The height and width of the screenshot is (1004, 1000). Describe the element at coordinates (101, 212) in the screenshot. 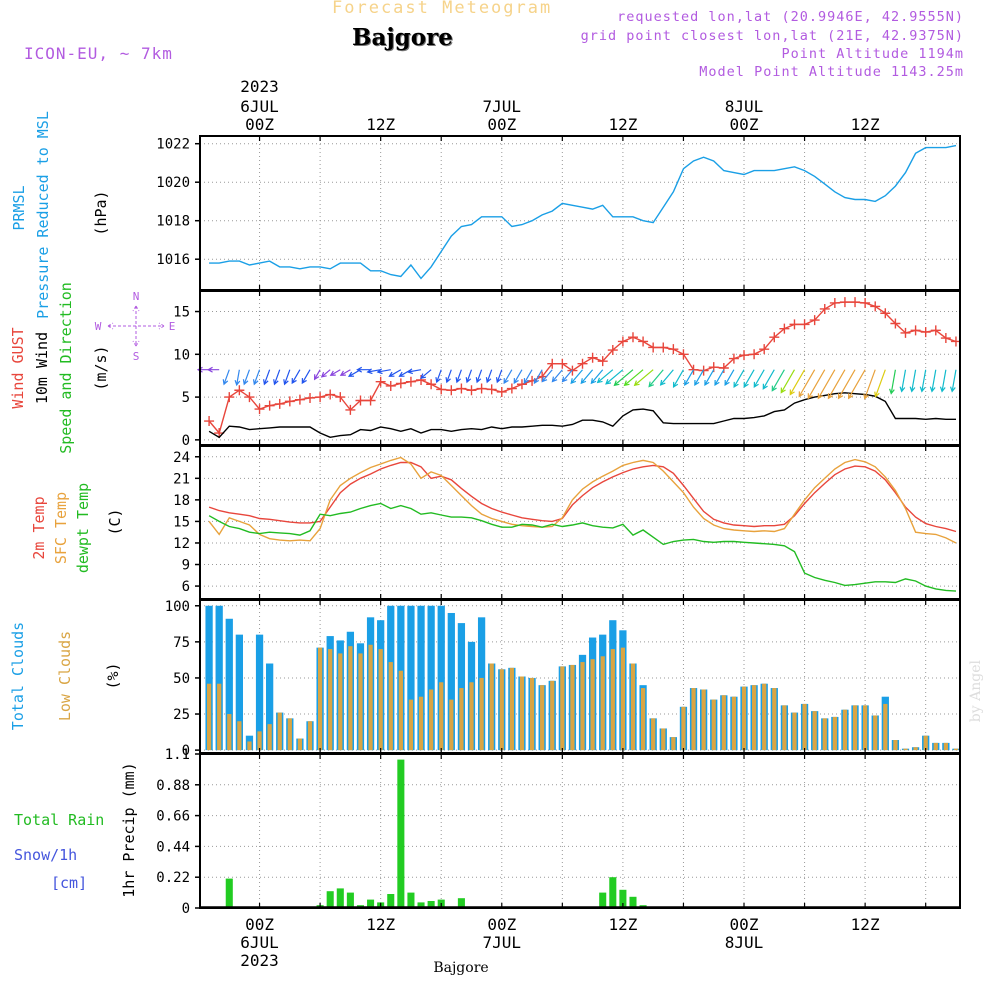

I see `pressure-unit-label: (hPa)` at that location.